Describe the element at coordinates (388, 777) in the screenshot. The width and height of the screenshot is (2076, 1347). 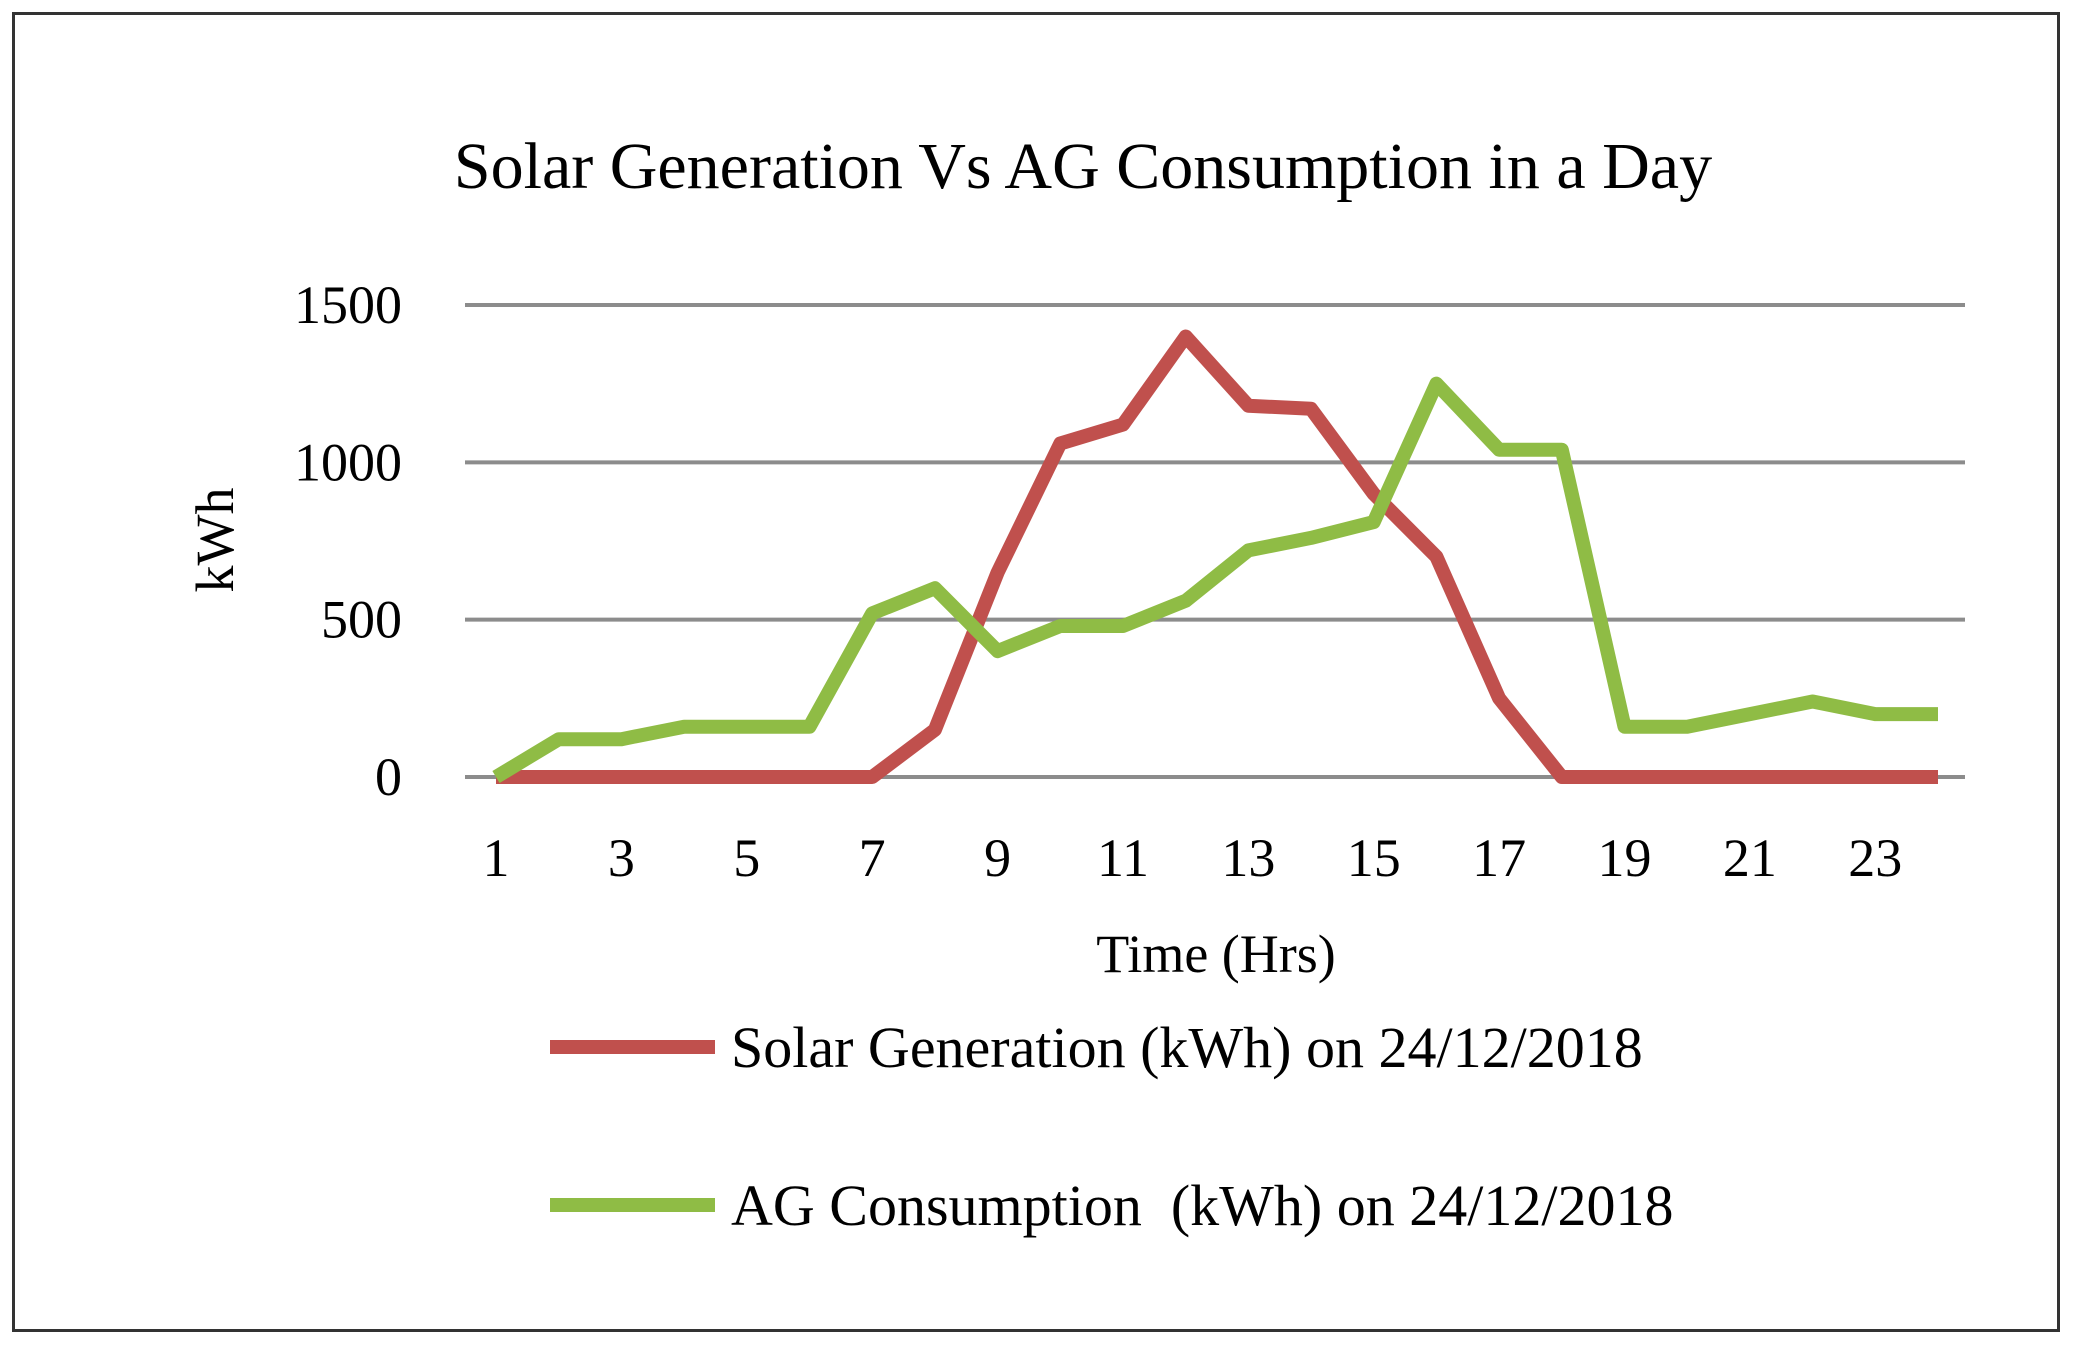
I see `y-tick-label: 0` at that location.